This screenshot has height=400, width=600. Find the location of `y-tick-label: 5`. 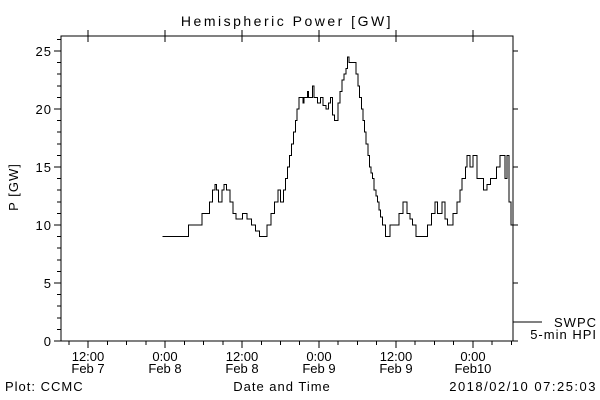

y-tick-label: 5 is located at coordinates (47, 283).